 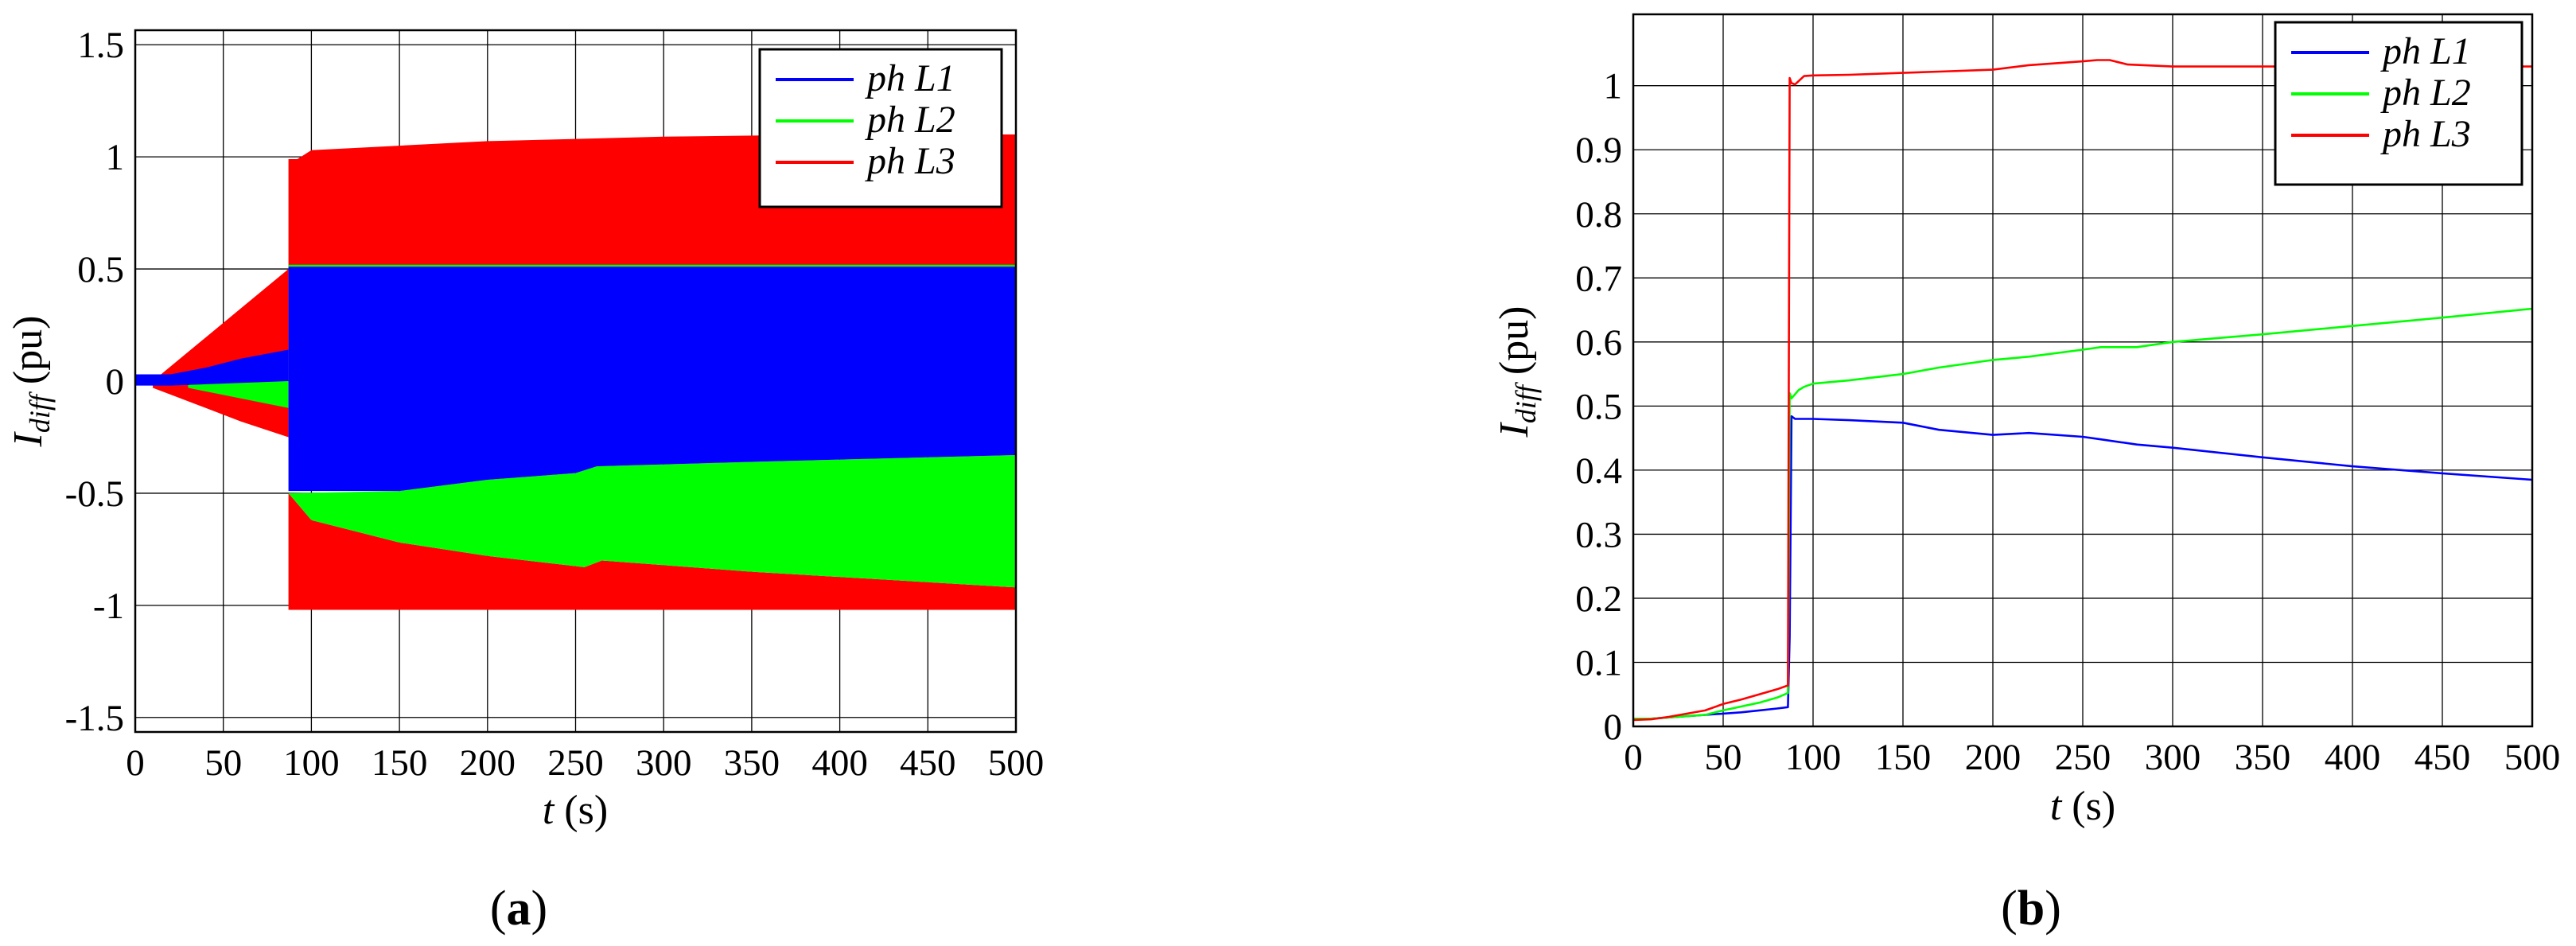 I want to click on y-tick-label: -1, so click(x=109, y=606).